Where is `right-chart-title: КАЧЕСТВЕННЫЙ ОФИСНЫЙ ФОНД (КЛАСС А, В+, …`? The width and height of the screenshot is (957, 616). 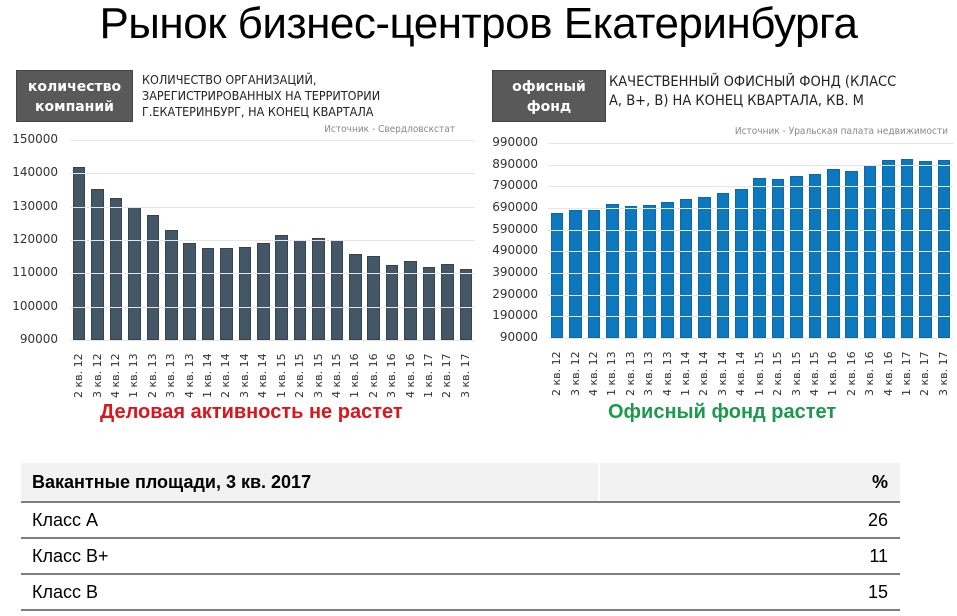
right-chart-title: КАЧЕСТВЕННЫЙ ОФИСНЫЙ ФОНД (КЛАСС А, В+, … is located at coordinates (752, 92).